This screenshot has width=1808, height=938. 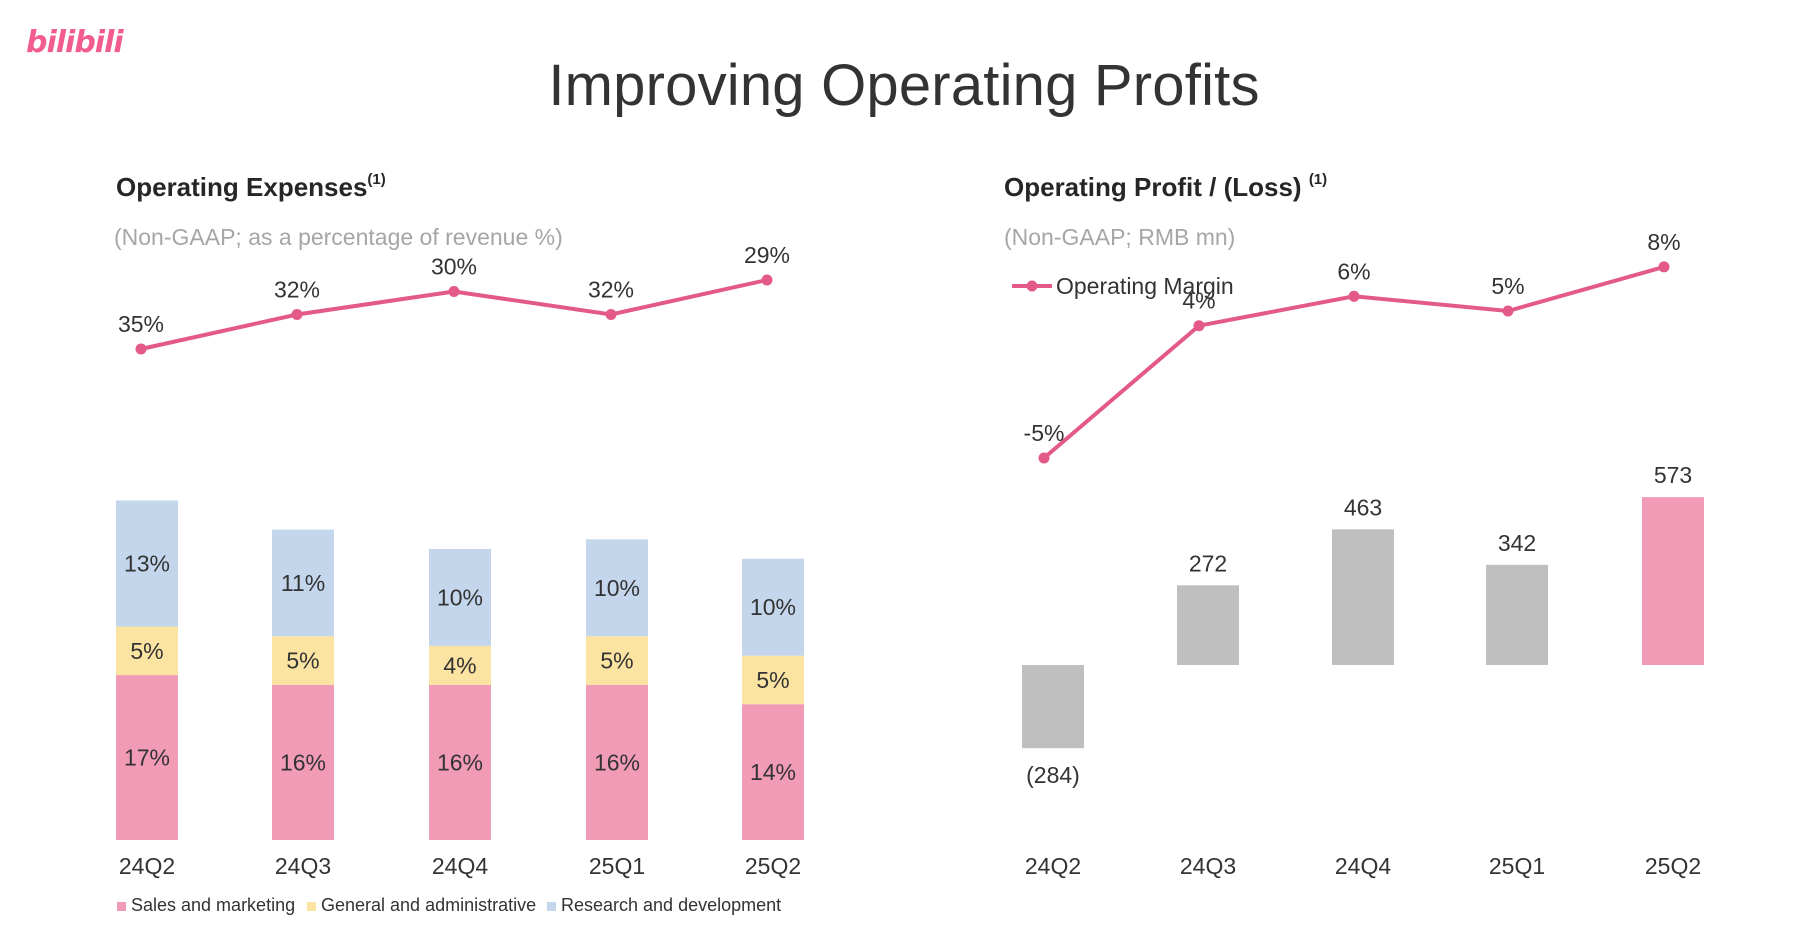 What do you see at coordinates (1053, 866) in the screenshot?
I see `x-tick-right-24Q2: 24Q2` at bounding box center [1053, 866].